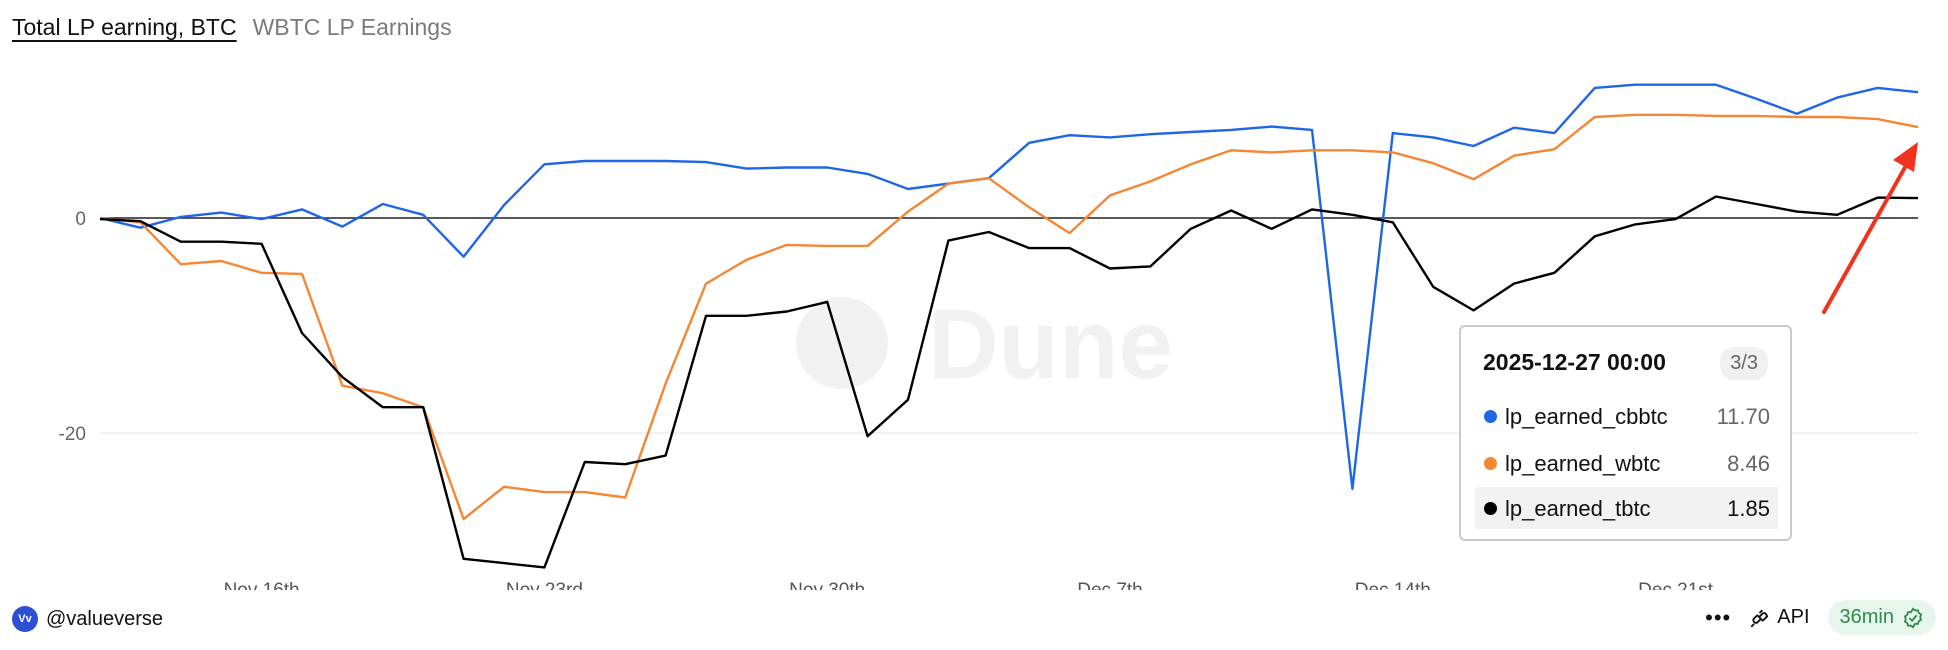 This screenshot has height=650, width=1948. Describe the element at coordinates (25, 619) in the screenshot. I see `avatar: Vv` at that location.